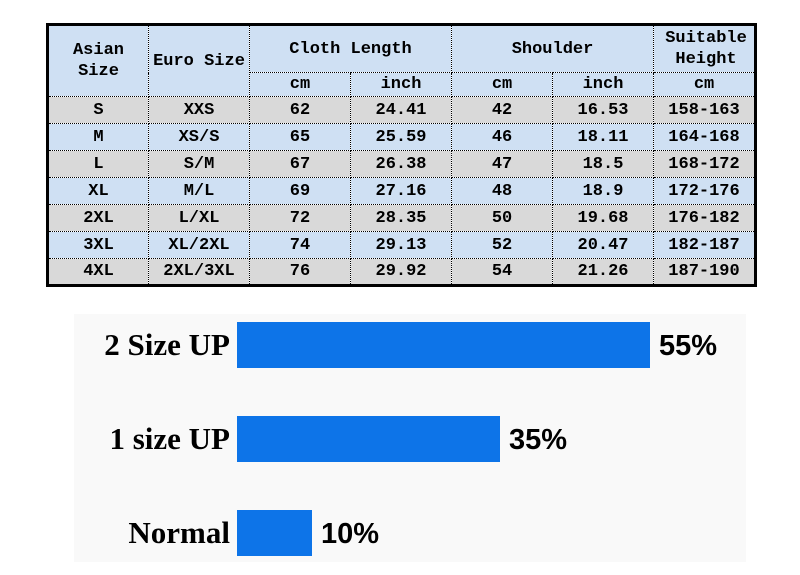 The height and width of the screenshot is (575, 800). What do you see at coordinates (502, 110) in the screenshot?
I see `table-cell: 42` at bounding box center [502, 110].